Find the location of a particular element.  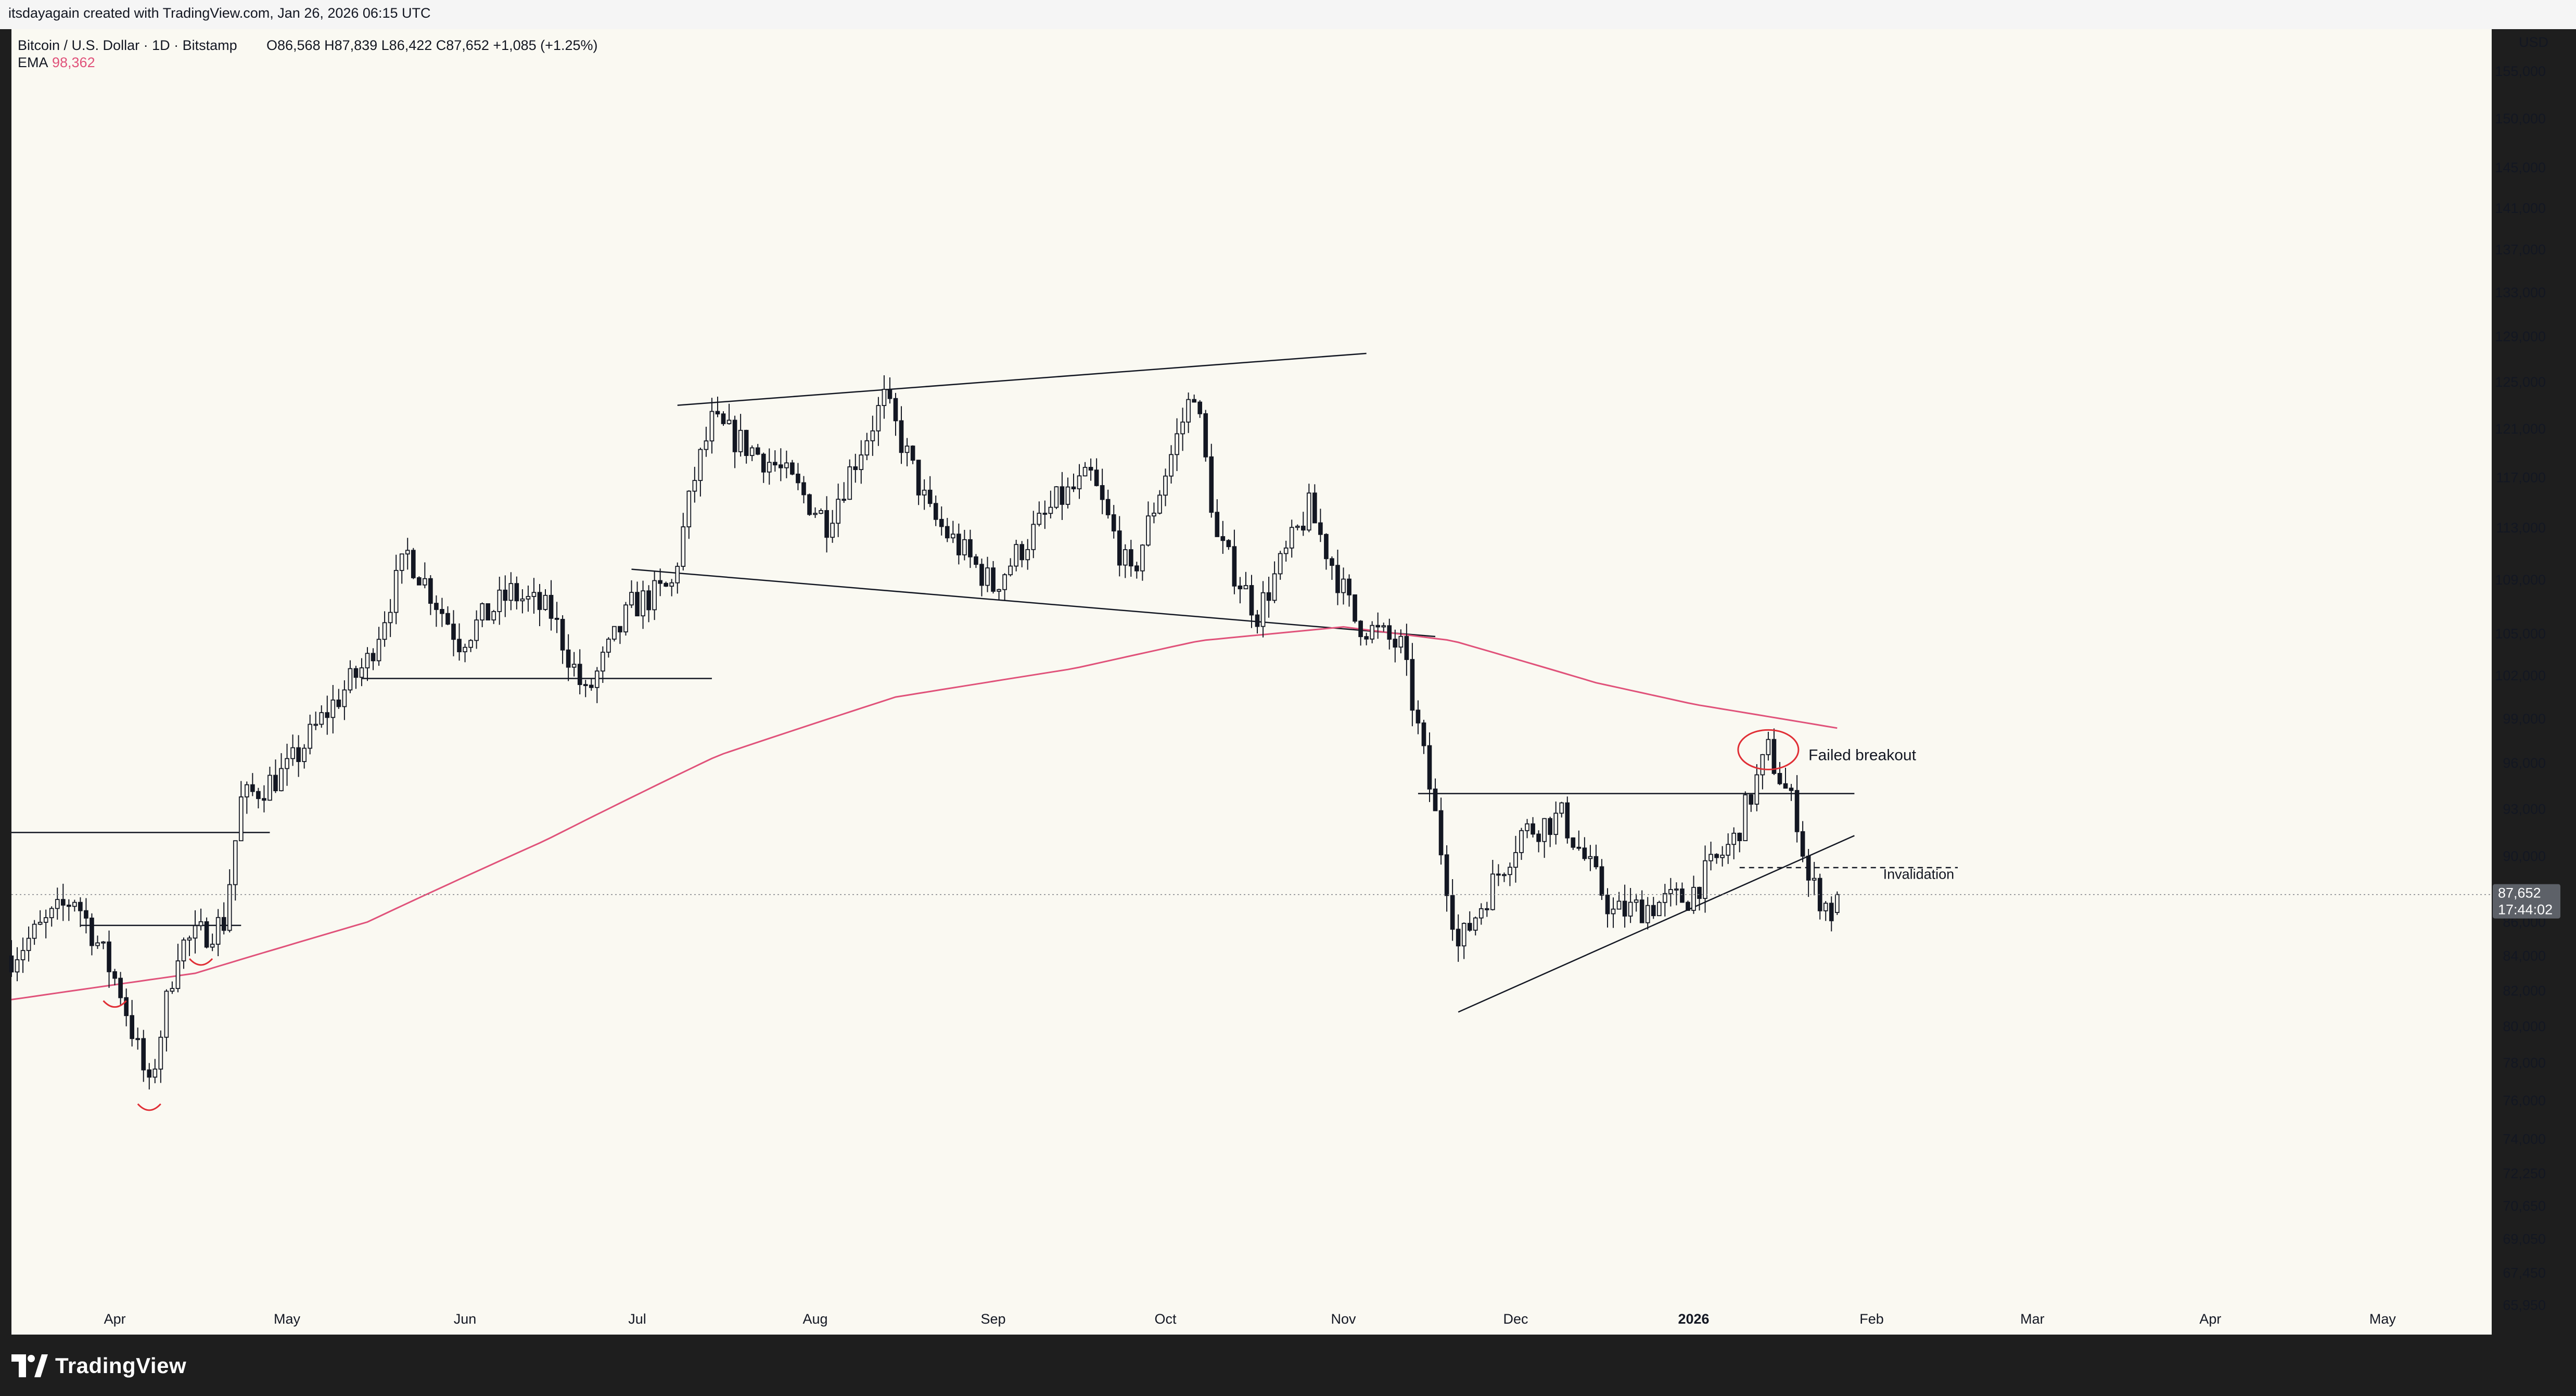

time-tick-label: Oct is located at coordinates (1166, 1319).